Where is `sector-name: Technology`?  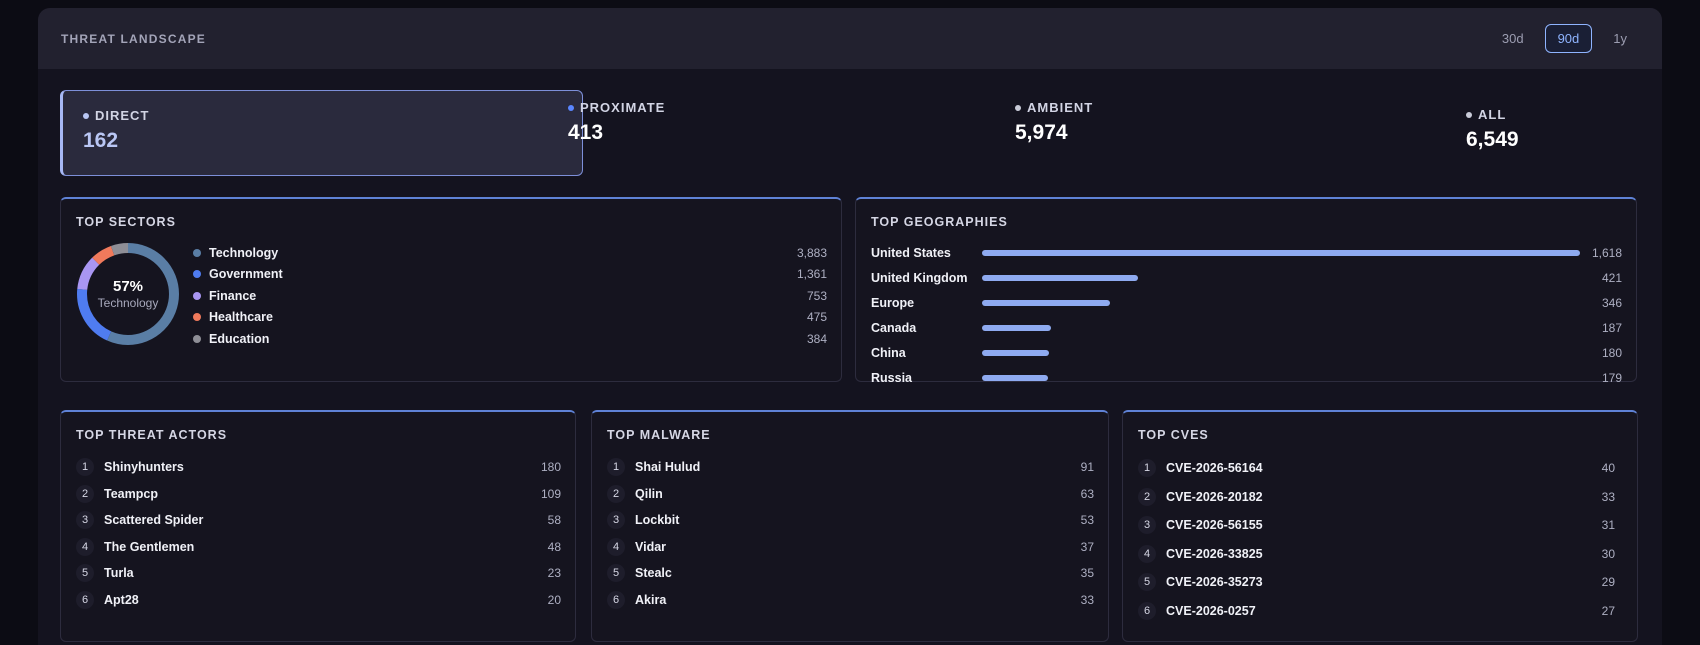 sector-name: Technology is located at coordinates (244, 252).